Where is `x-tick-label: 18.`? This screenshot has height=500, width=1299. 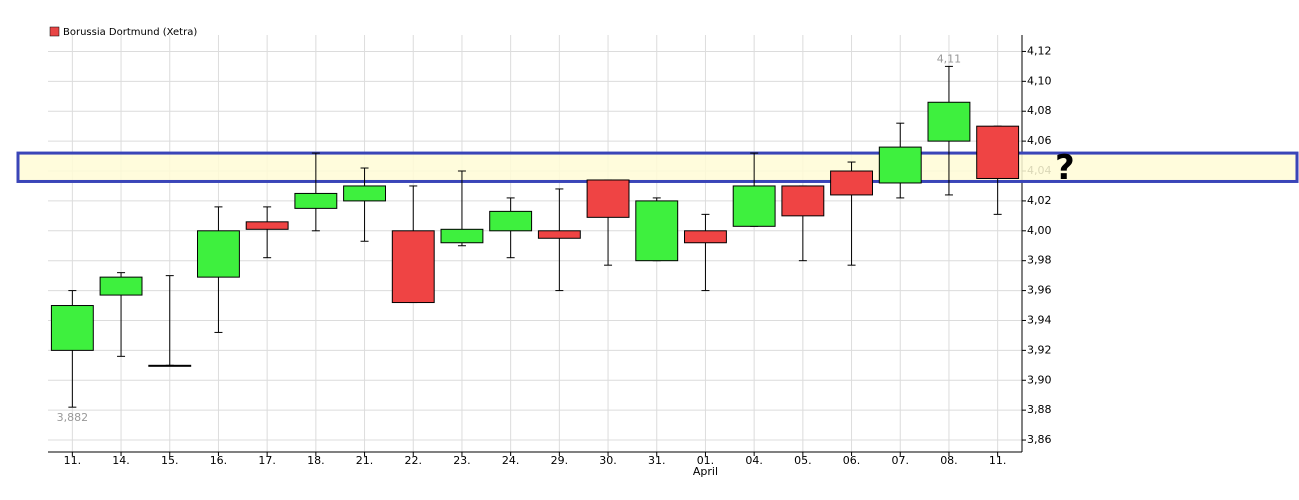
x-tick-label: 18. is located at coordinates (316, 460).